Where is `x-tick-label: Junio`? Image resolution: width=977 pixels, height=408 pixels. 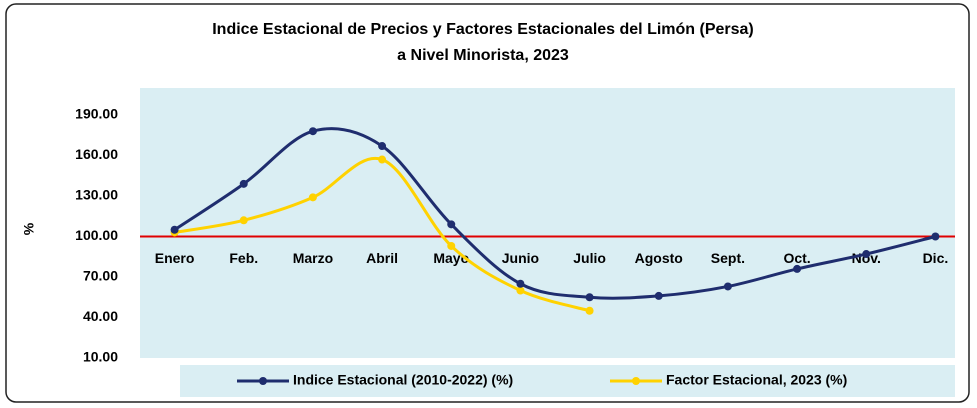
x-tick-label: Junio is located at coordinates (520, 258).